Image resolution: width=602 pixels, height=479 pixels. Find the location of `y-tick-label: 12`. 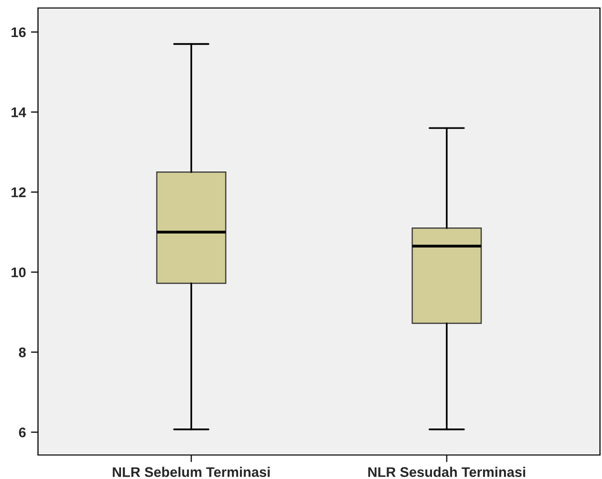

y-tick-label: 12 is located at coordinates (19, 192).